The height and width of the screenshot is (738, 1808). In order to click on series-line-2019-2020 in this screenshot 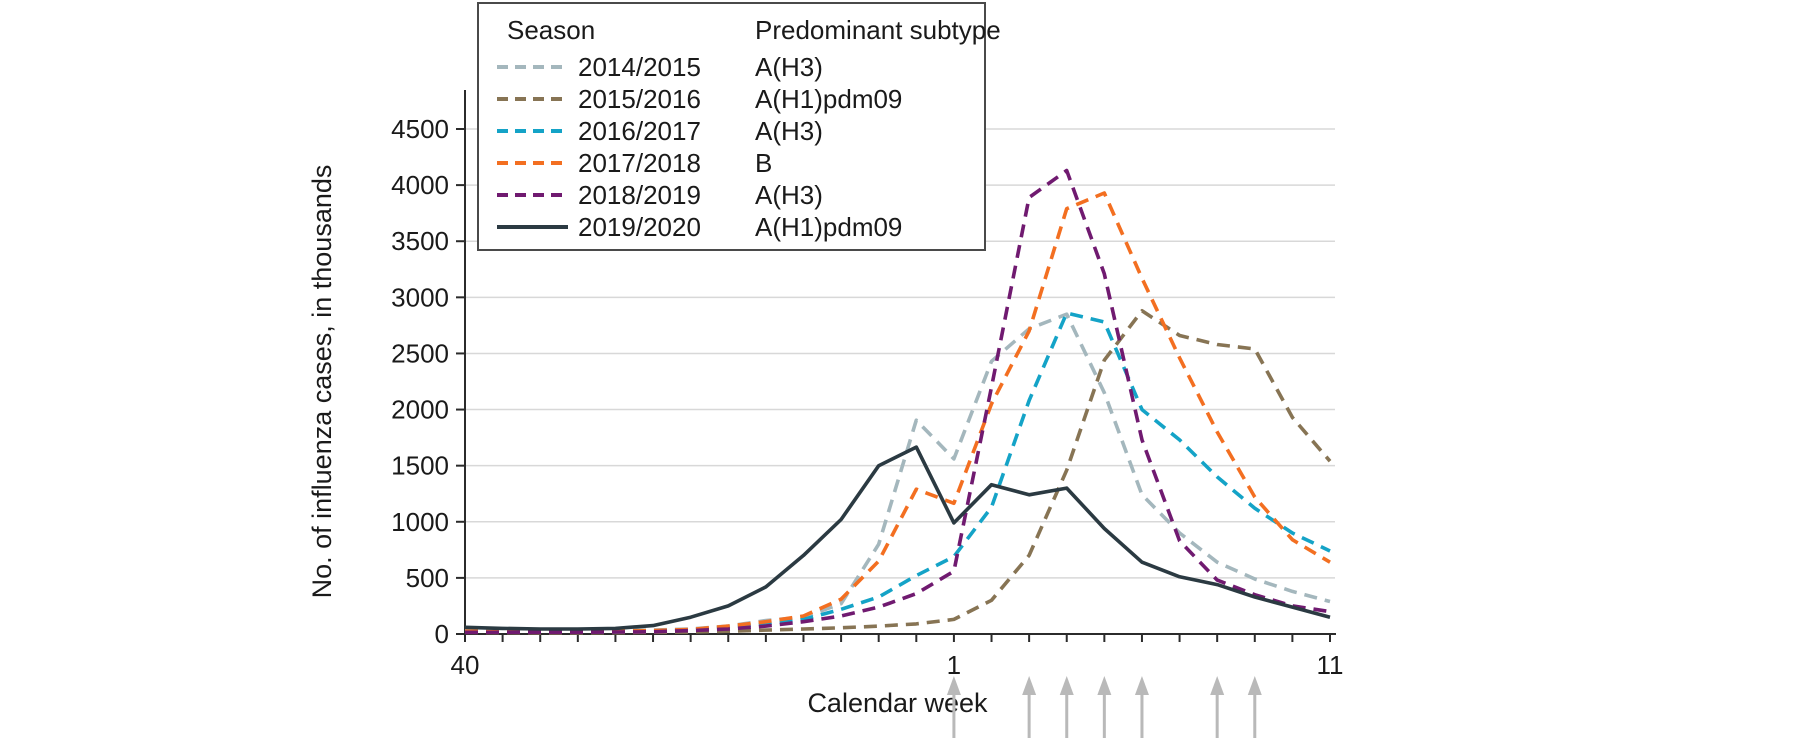, I will do `click(897, 538)`.